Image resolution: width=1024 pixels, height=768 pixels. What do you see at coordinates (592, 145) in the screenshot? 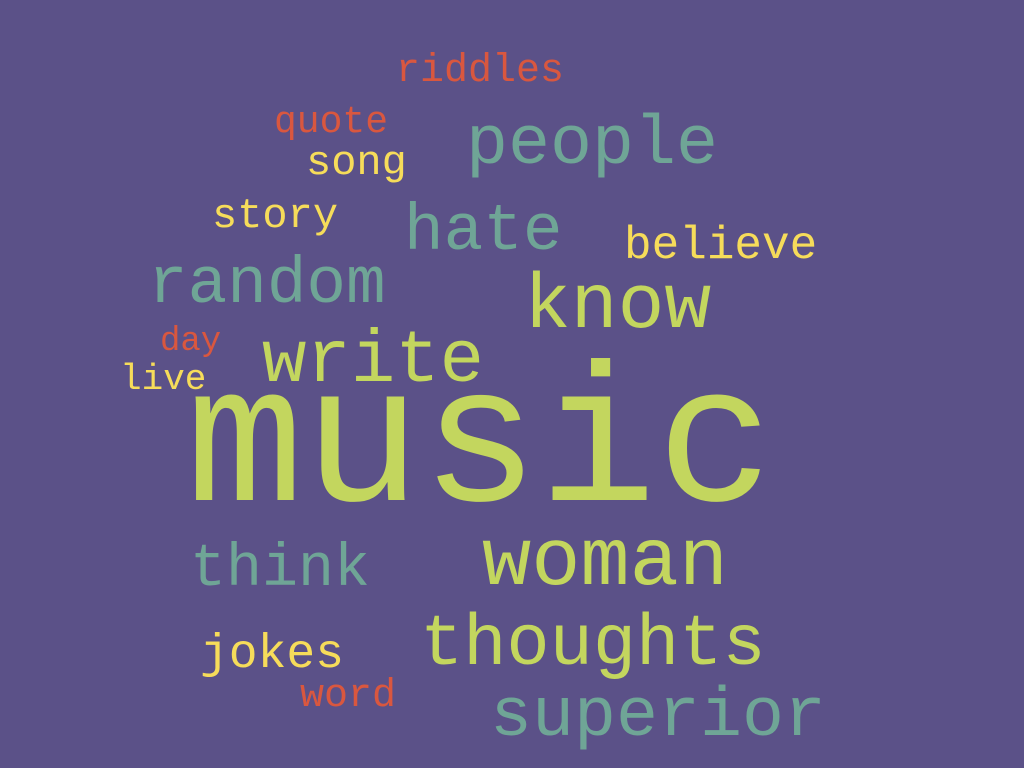
I see `word-people: people` at bounding box center [592, 145].